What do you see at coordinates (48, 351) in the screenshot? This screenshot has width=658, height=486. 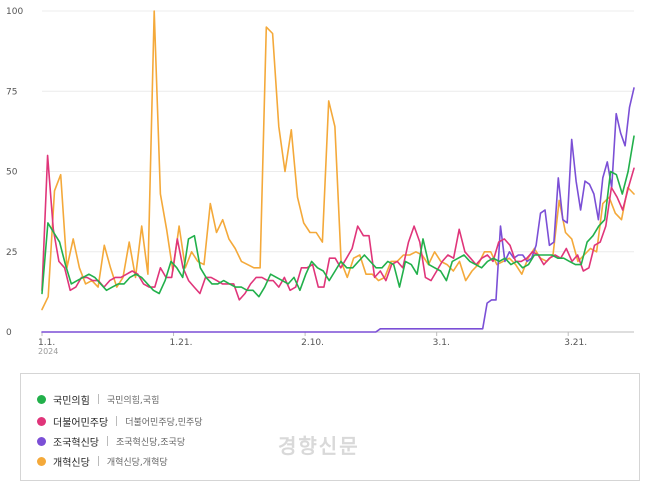 I see `x-tick-sublabel: 2024` at bounding box center [48, 351].